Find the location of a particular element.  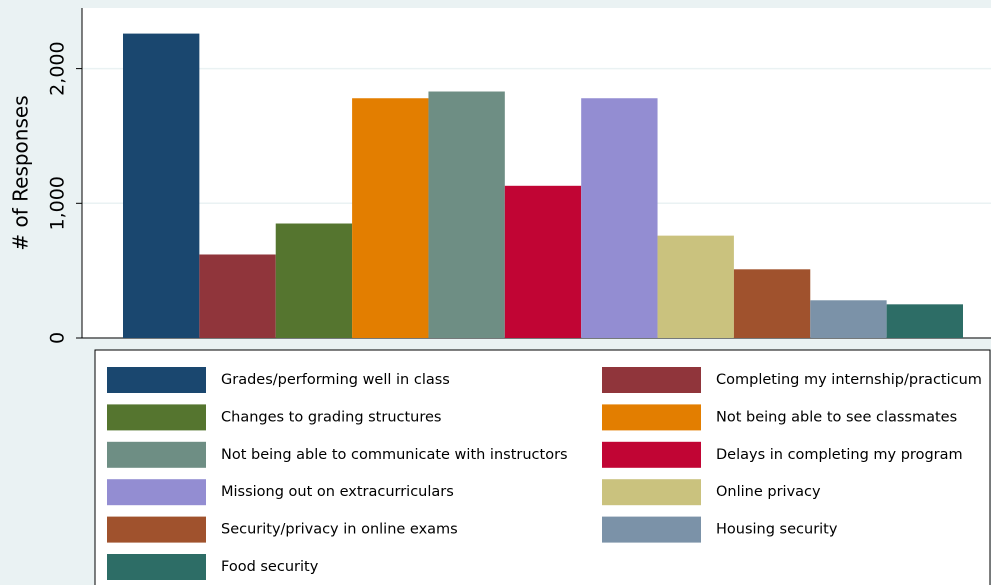

legend-label: Security/privacy in online exams is located at coordinates (339, 530).